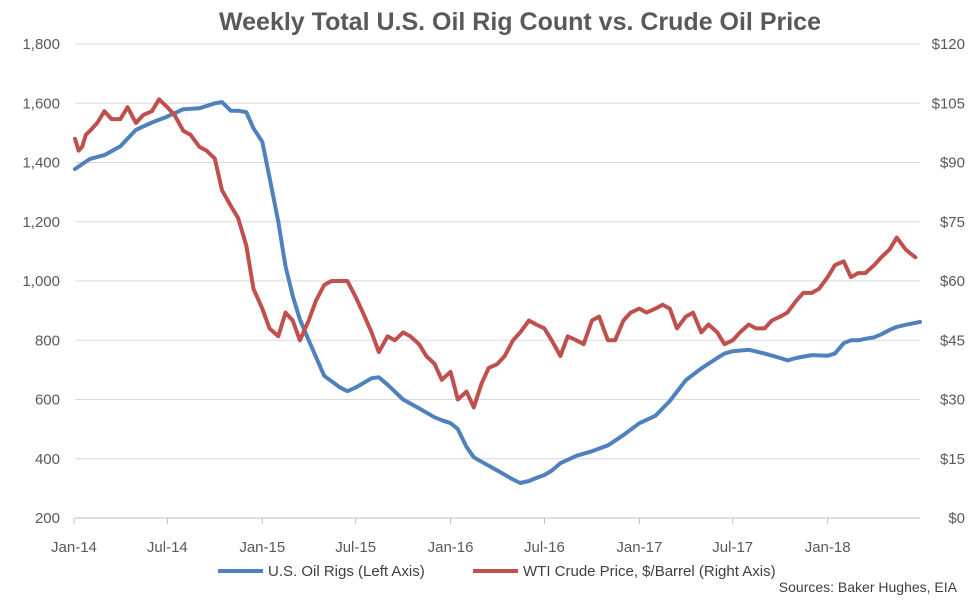 The width and height of the screenshot is (975, 601). What do you see at coordinates (47, 340) in the screenshot?
I see `y-left-tick-label: 800` at bounding box center [47, 340].